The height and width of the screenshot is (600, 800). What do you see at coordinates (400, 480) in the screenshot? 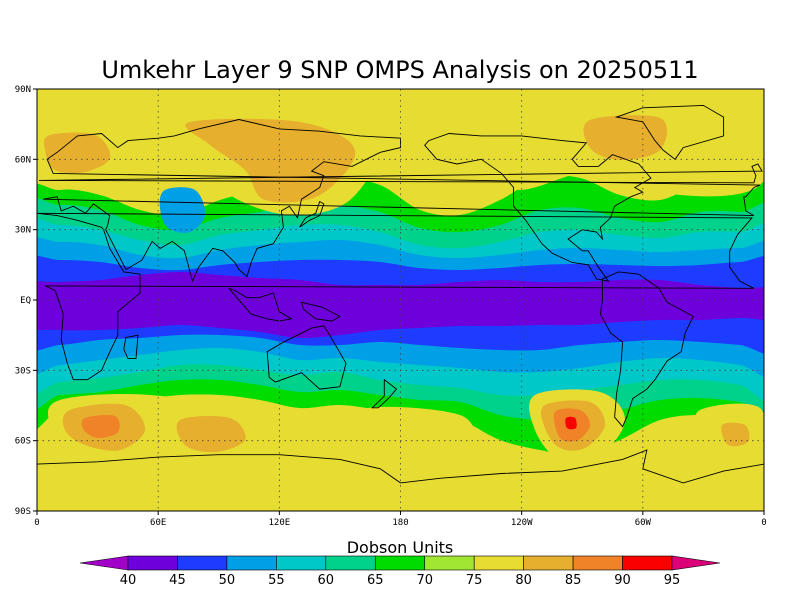
I see `coast-antarctica` at bounding box center [400, 480].